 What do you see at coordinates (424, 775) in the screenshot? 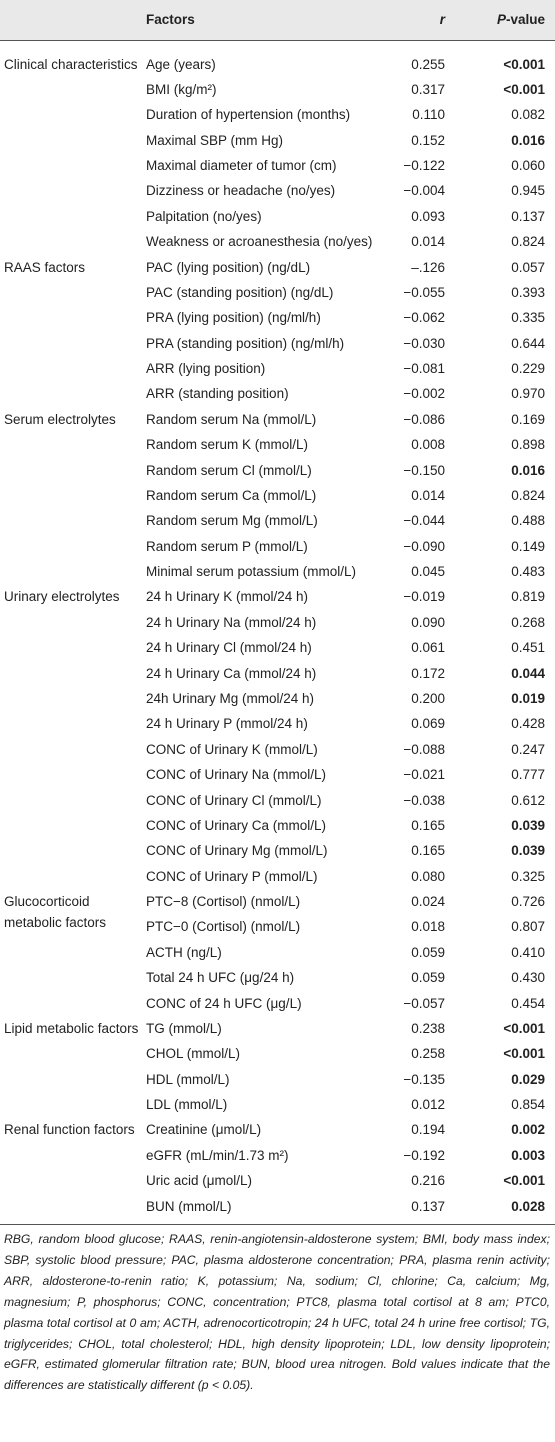
I see `r-value: −0.021` at bounding box center [424, 775].